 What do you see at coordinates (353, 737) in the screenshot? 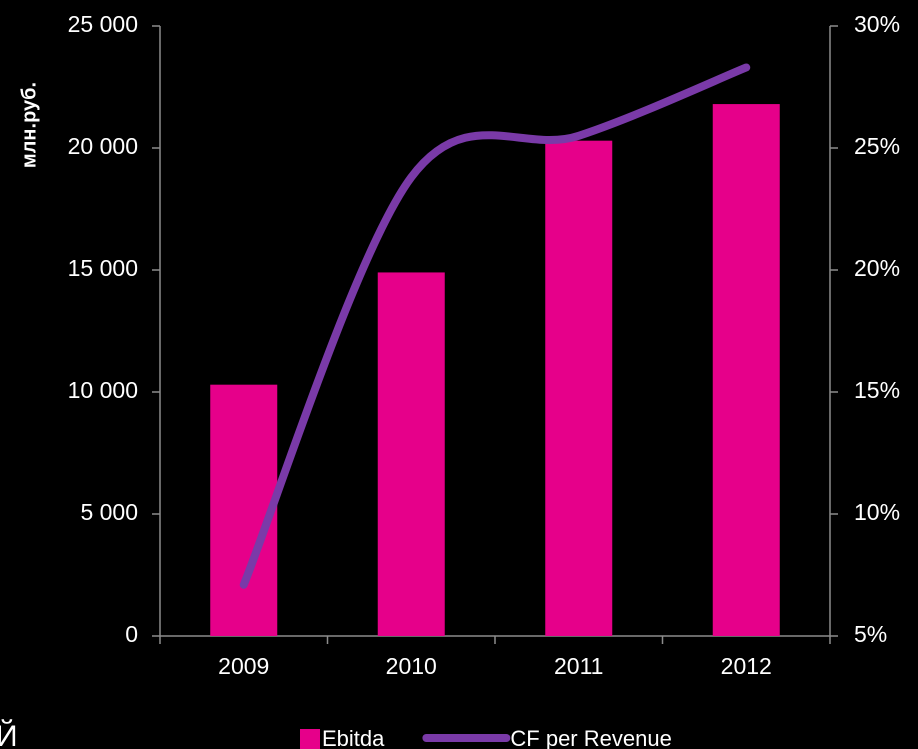
I see `legend-label: Ebitda` at bounding box center [353, 737].